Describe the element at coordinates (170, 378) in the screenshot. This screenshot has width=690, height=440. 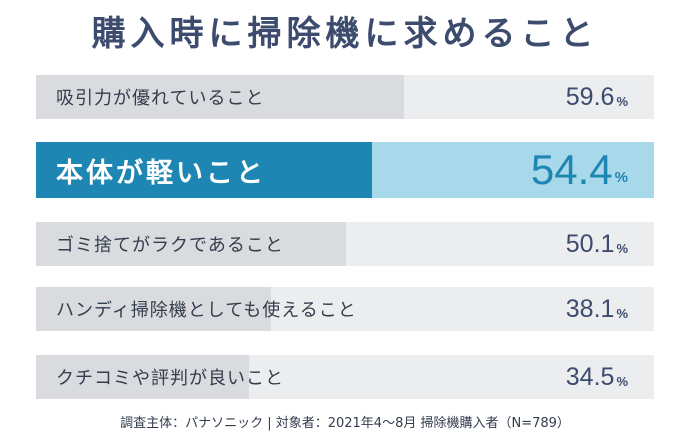
I see `category-label: クチコミや評判が良いこと` at that location.